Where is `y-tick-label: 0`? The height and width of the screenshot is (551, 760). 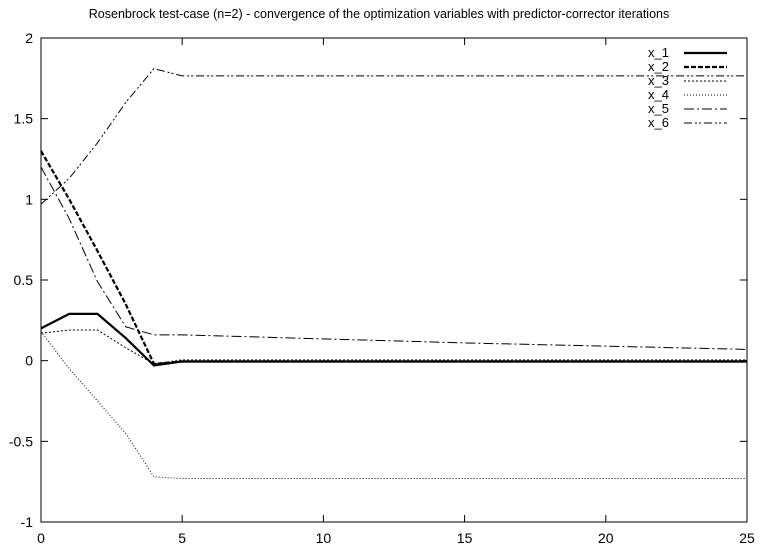
y-tick-label: 0 is located at coordinates (29, 361).